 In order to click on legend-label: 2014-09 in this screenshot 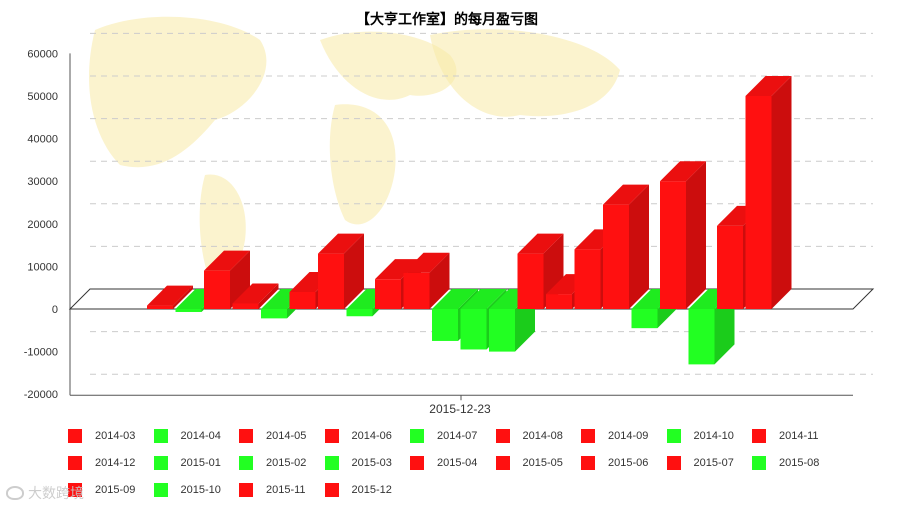, I will do `click(628, 436)`.